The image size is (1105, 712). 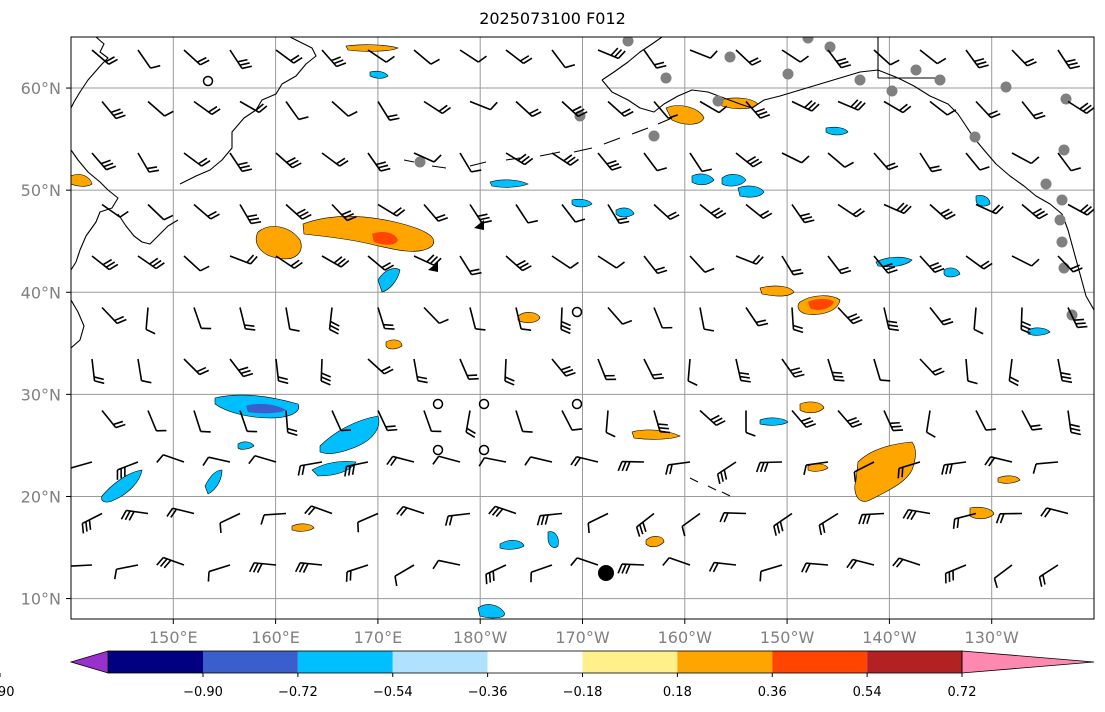 What do you see at coordinates (41, 292) in the screenshot?
I see `lat-tick-label: 40°N` at bounding box center [41, 292].